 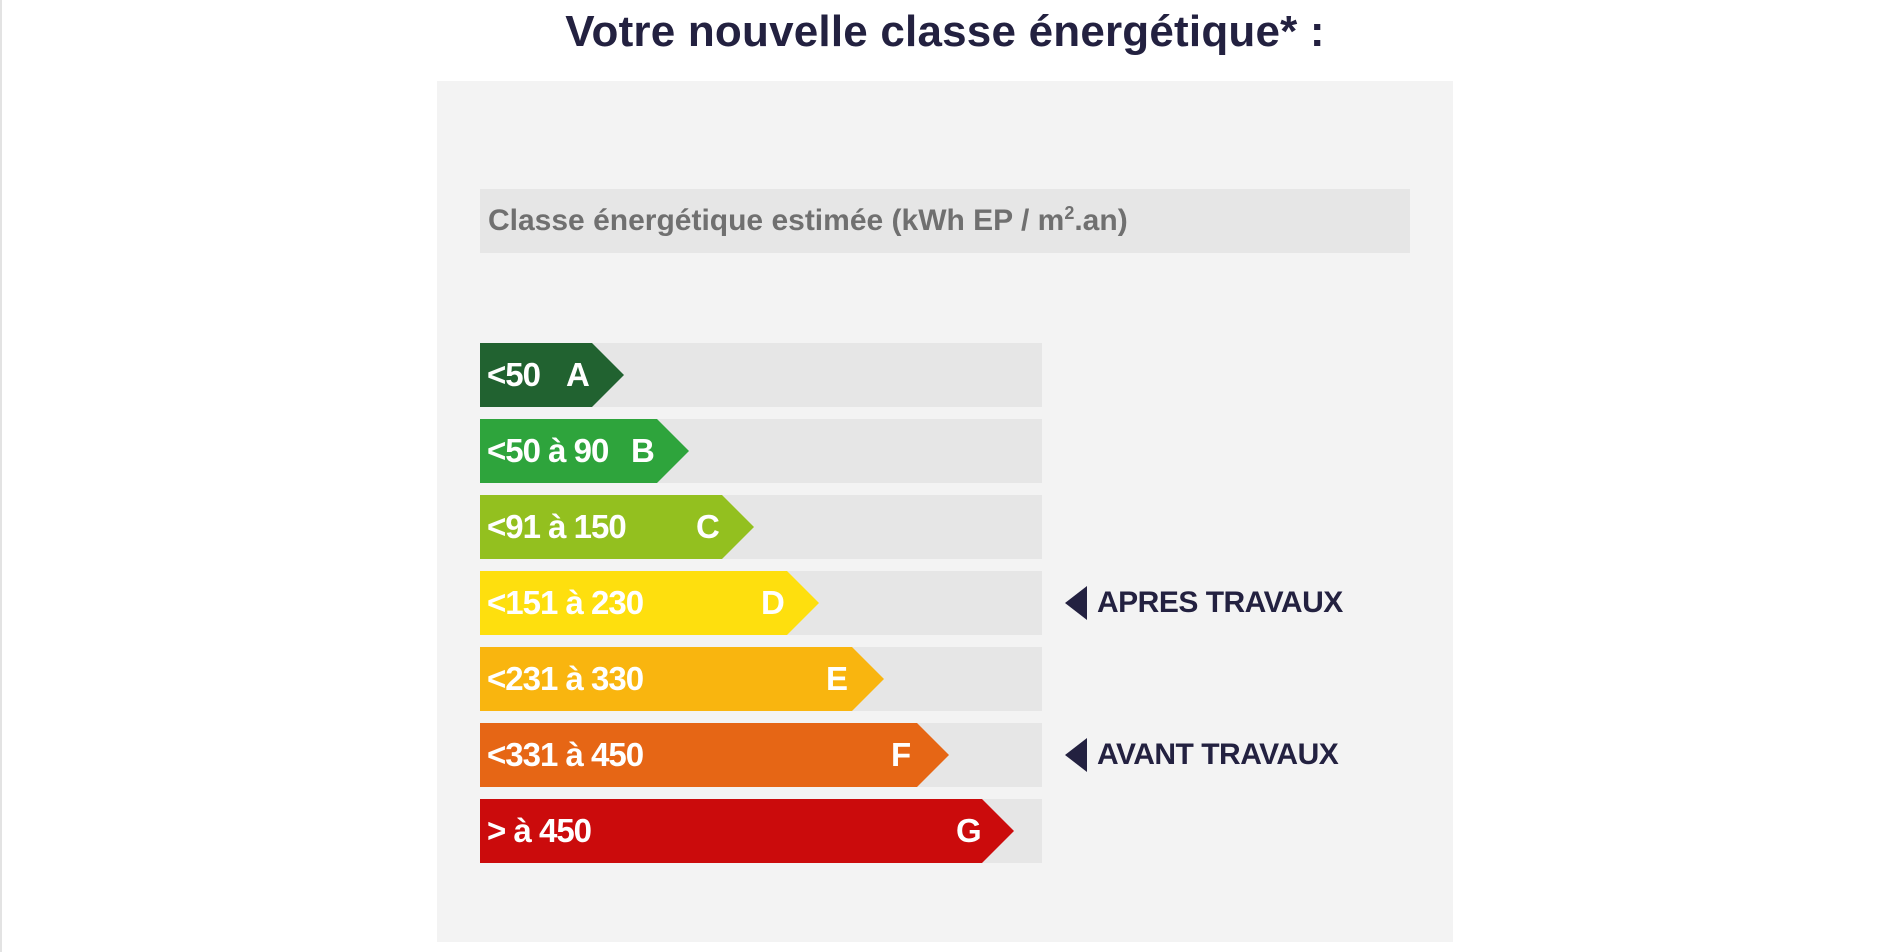 I want to click on energy-class-row-g: > à 450 G, so click(x=761, y=831).